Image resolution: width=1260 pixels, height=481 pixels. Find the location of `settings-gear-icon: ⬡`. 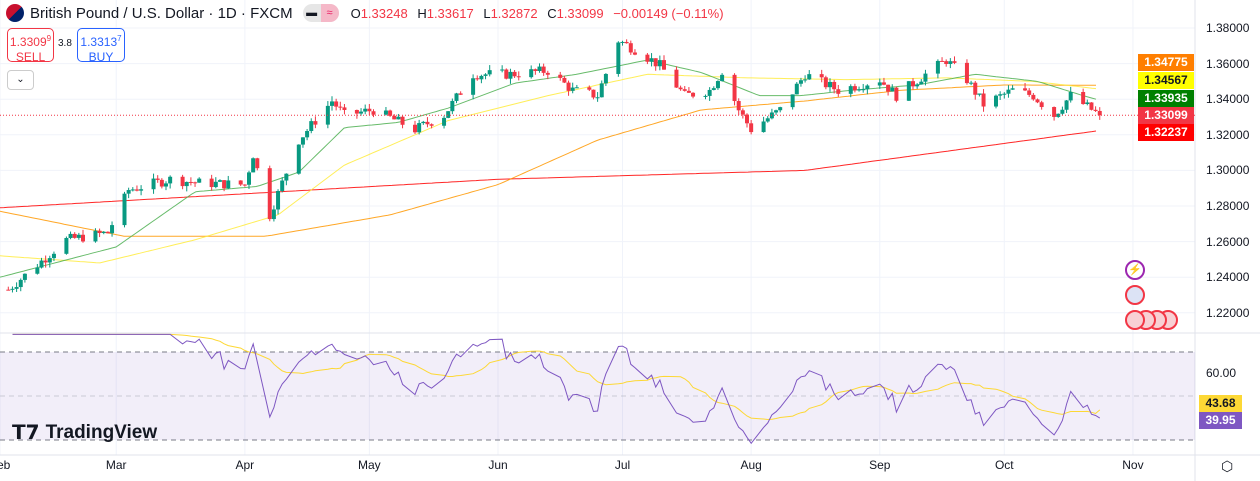

settings-gear-icon: ⬡ is located at coordinates (1227, 466).